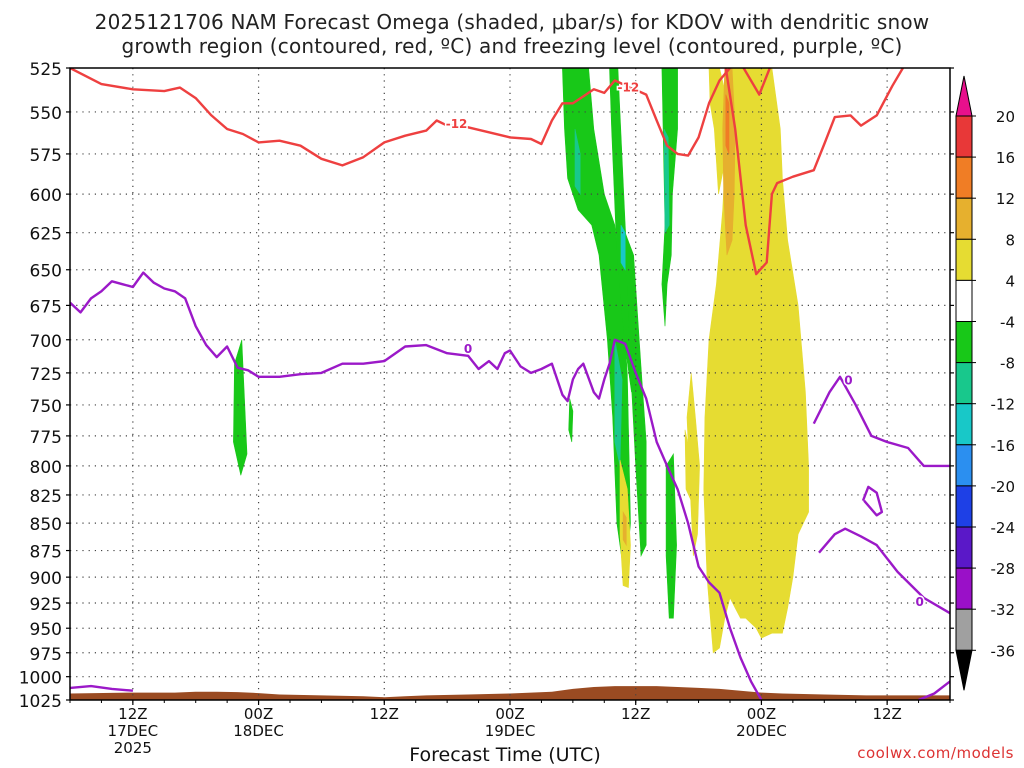  Describe the element at coordinates (46, 196) in the screenshot. I see `y-tick-label: 600` at that location.